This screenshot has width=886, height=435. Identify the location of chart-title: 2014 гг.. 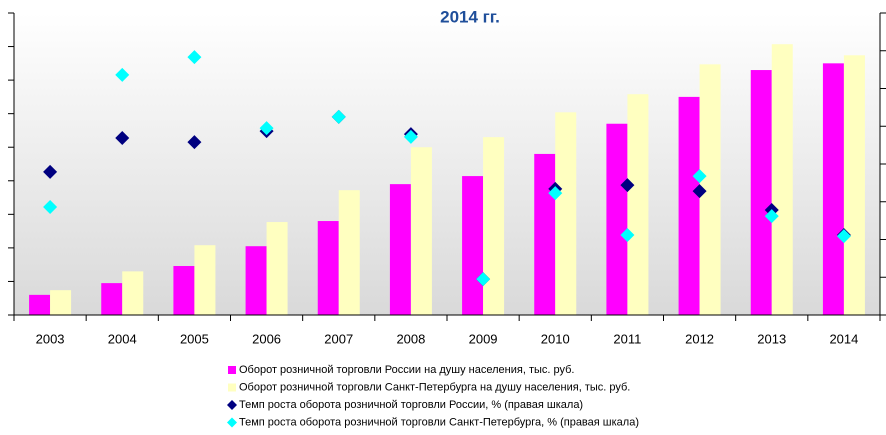
(470, 16).